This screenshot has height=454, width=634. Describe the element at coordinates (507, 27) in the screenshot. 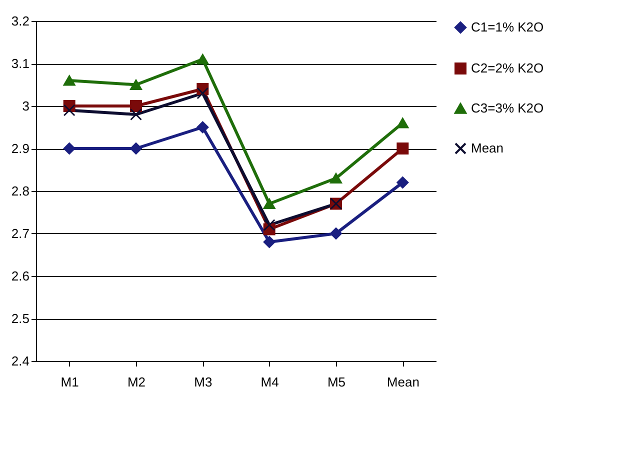

I see `legend-label: C1=1% K2O` at that location.